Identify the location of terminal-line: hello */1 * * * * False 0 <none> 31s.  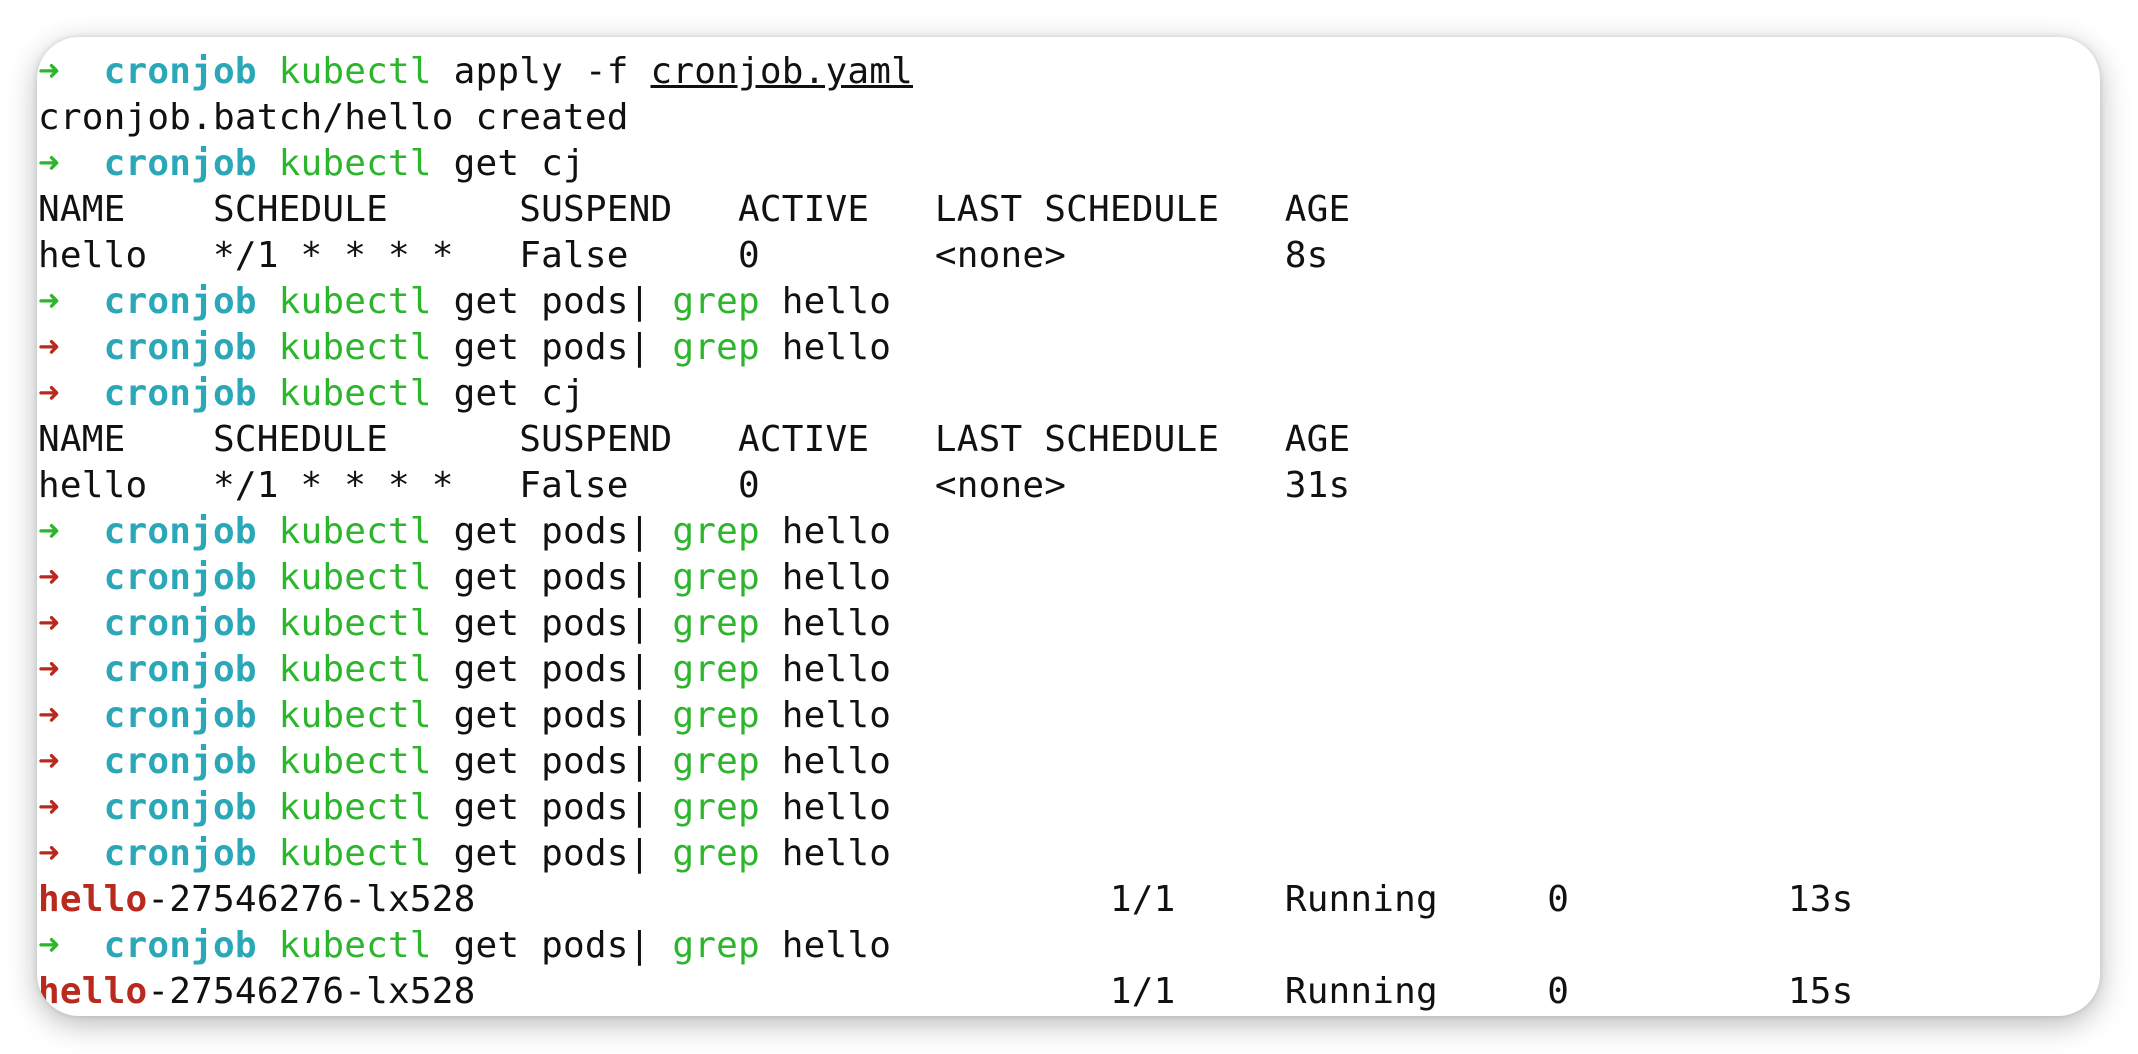
(946, 486).